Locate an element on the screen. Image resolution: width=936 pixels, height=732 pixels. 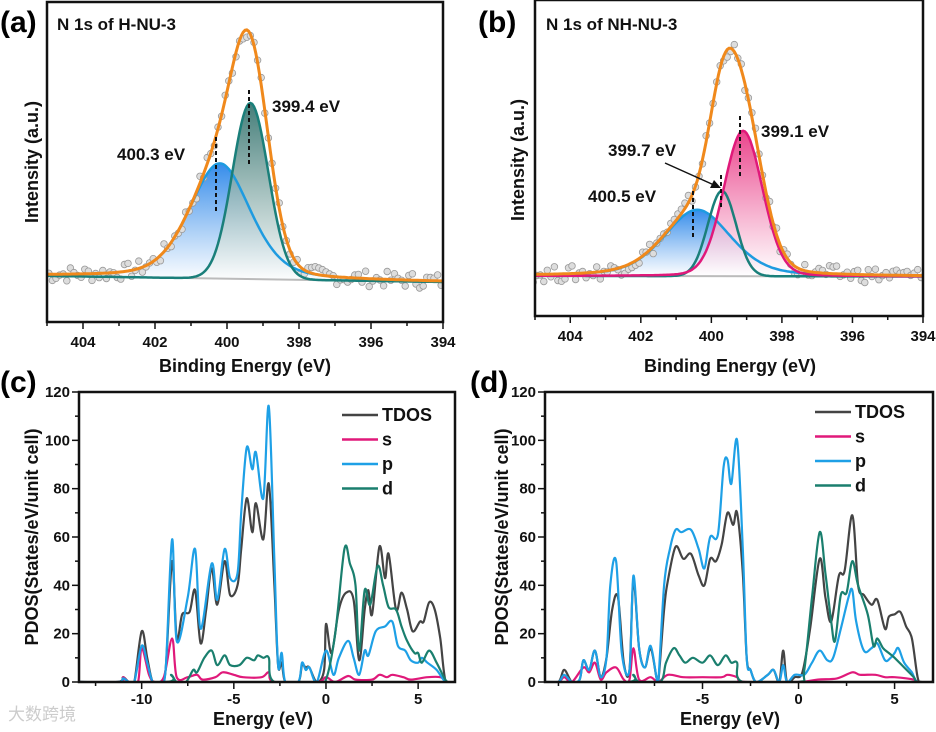
component-fill is located at coordinates (245, 192).